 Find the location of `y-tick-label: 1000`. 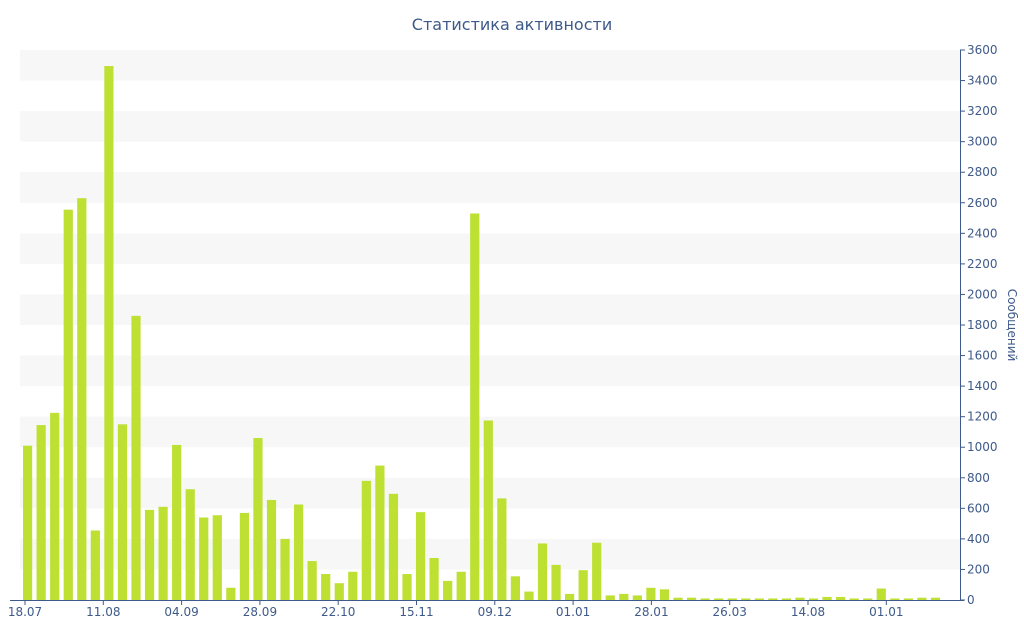

y-tick-label: 1000 is located at coordinates (982, 447).